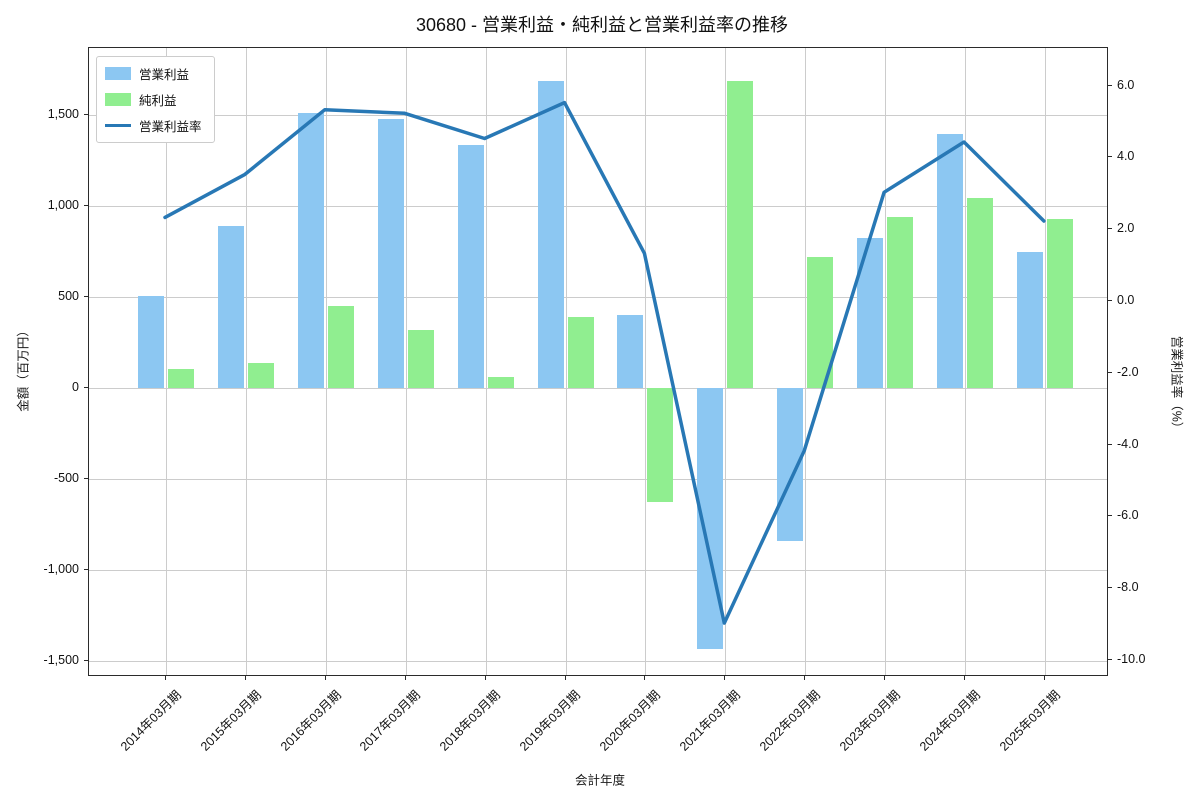  I want to click on legend: 営業利益 純利益 営業利益率, so click(155, 99).